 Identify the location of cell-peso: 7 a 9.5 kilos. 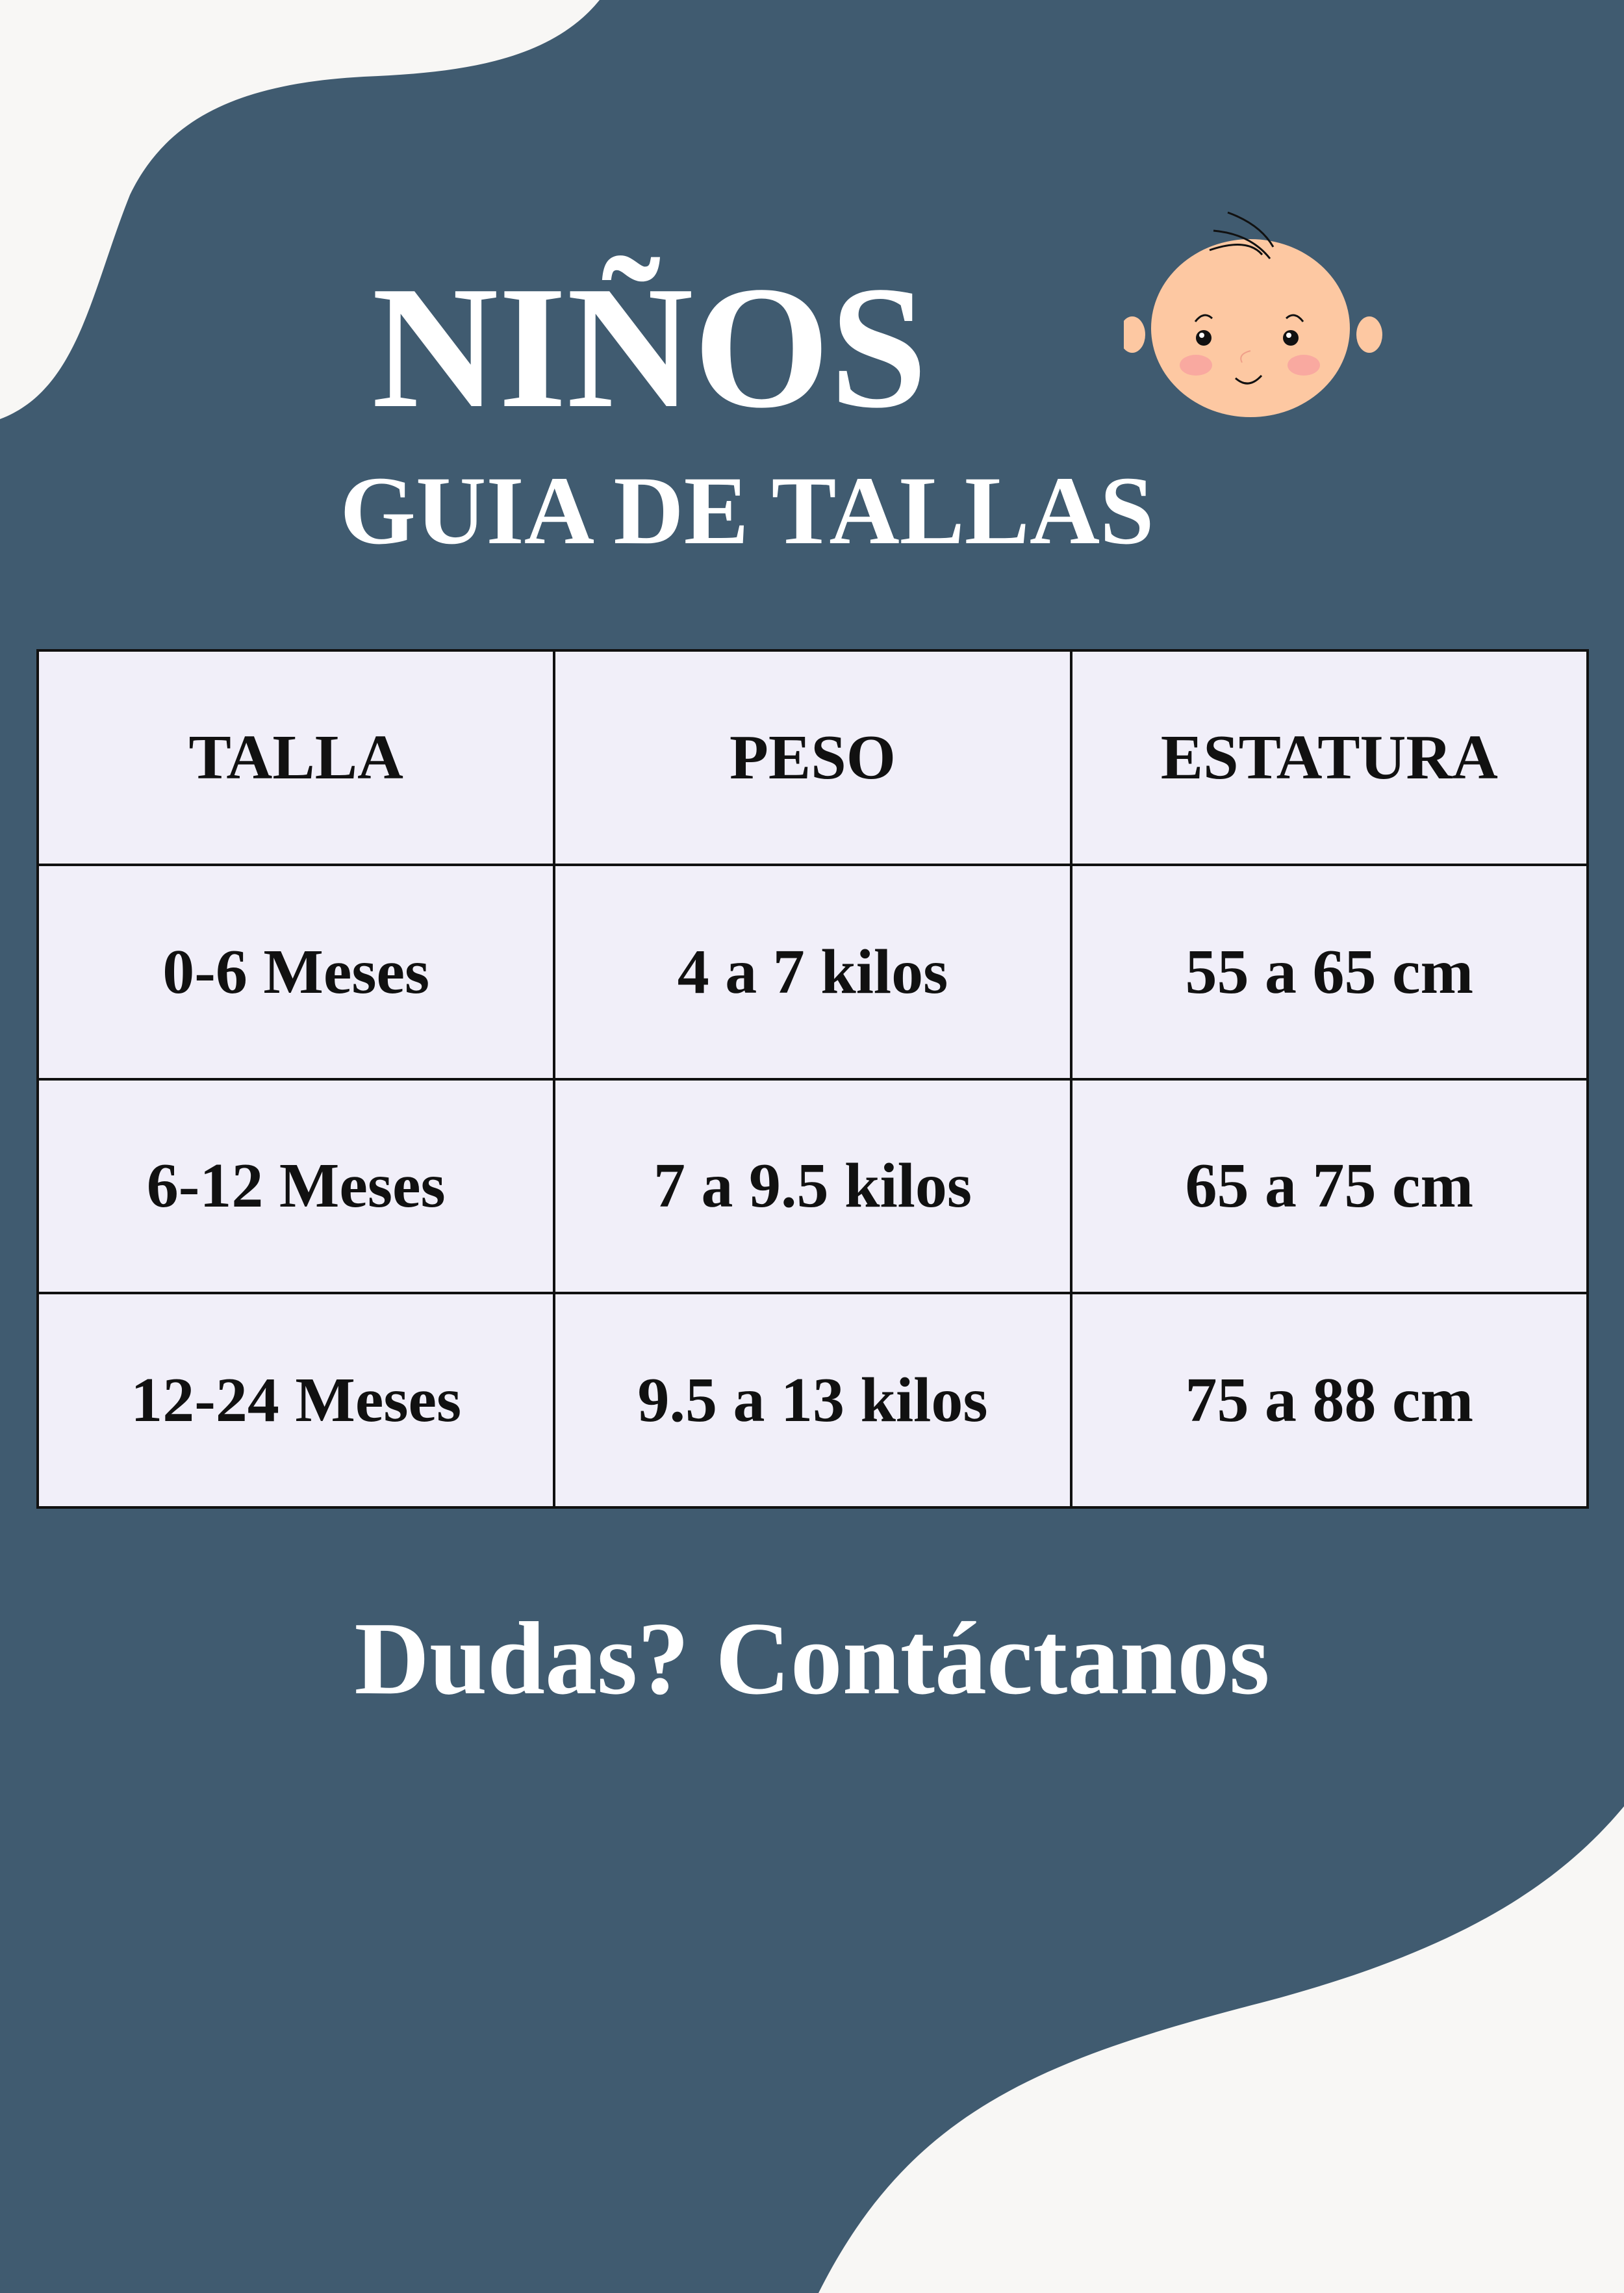
(812, 1186).